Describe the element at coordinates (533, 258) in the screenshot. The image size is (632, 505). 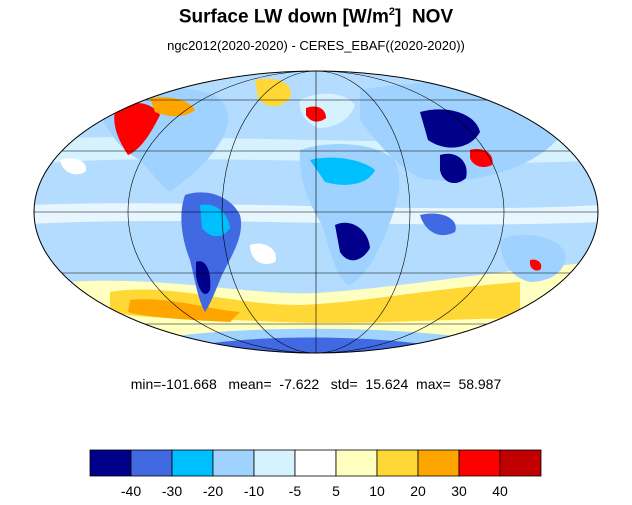
I see `australia` at that location.